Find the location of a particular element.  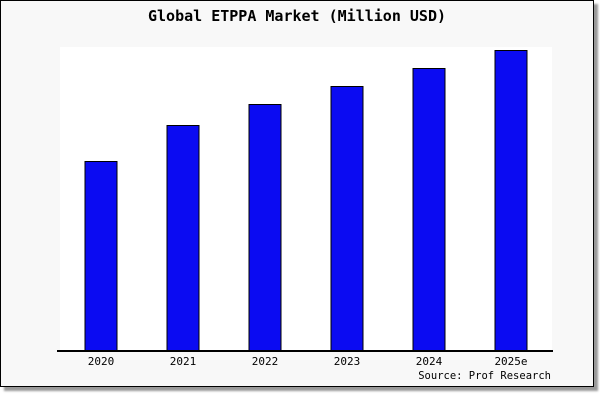

bar-2022 is located at coordinates (265, 227).